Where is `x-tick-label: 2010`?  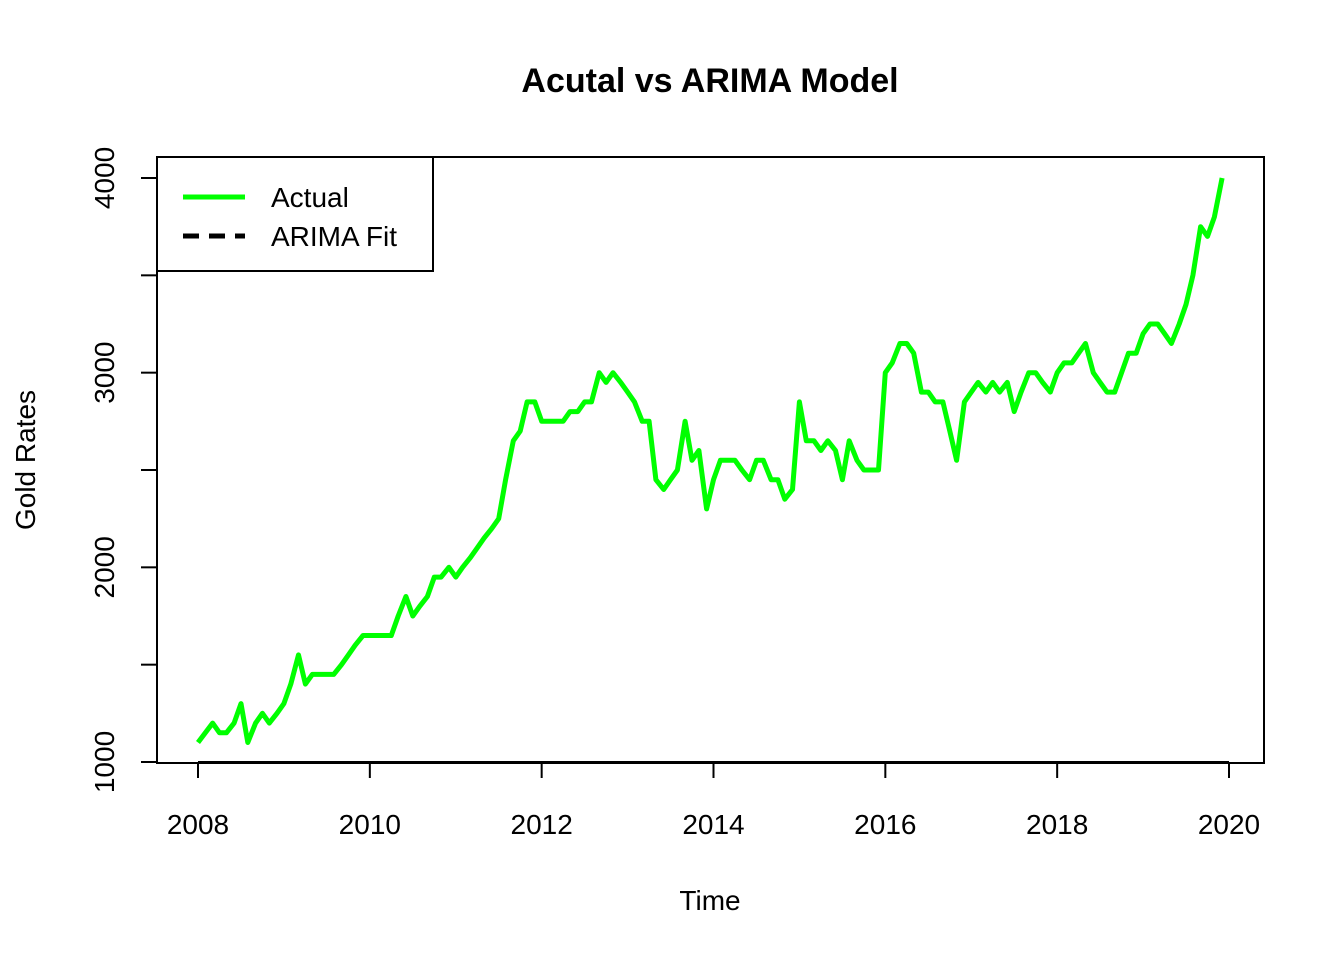 x-tick-label: 2010 is located at coordinates (370, 824).